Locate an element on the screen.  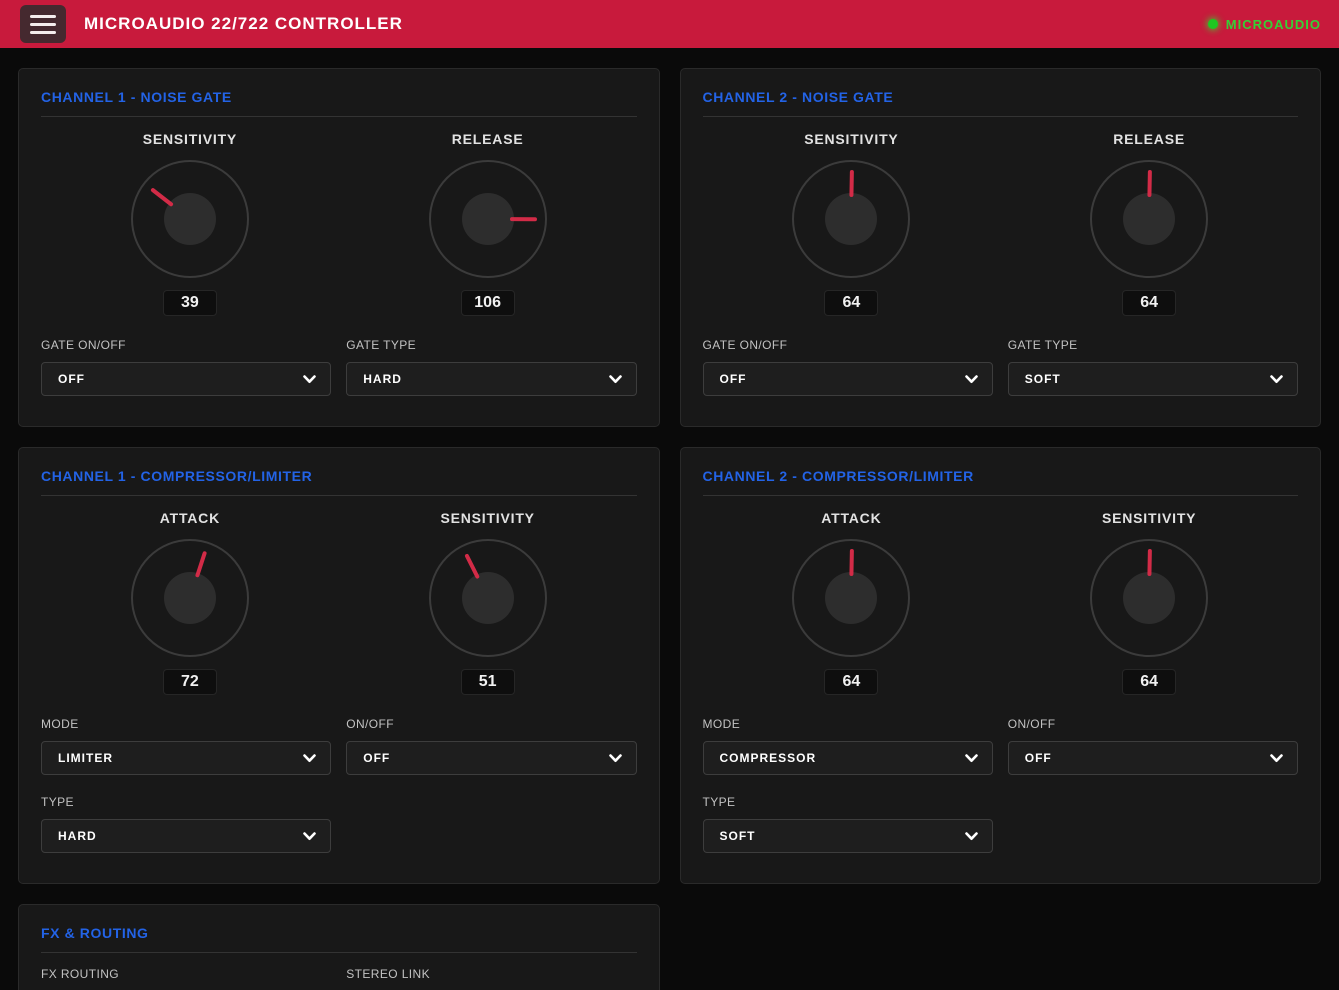
knob-group-attack: ATTACK 64 is located at coordinates (851, 602).